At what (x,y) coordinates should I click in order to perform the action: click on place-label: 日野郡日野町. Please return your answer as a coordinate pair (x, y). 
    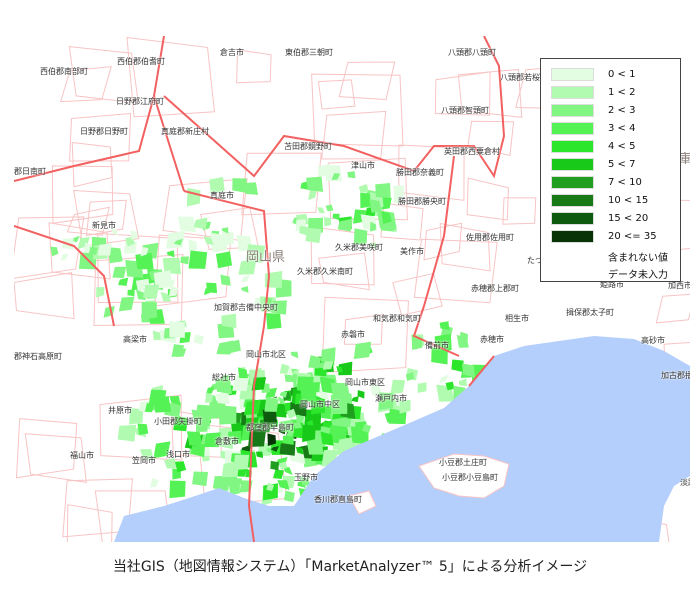
    Looking at the image, I should click on (104, 131).